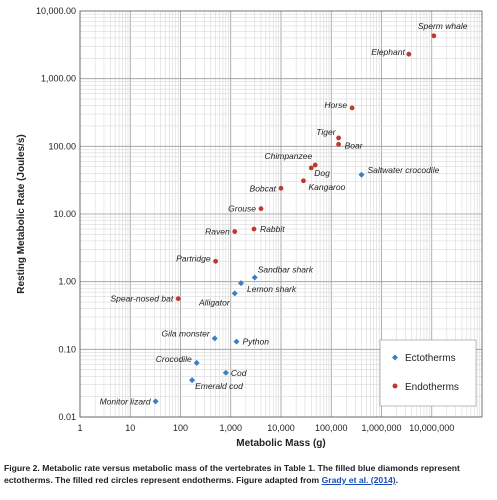 The height and width of the screenshot is (500, 497). Describe the element at coordinates (141, 299) in the screenshot. I see `point-label-spear-nosed-bat: Spear-nosed bat` at that location.